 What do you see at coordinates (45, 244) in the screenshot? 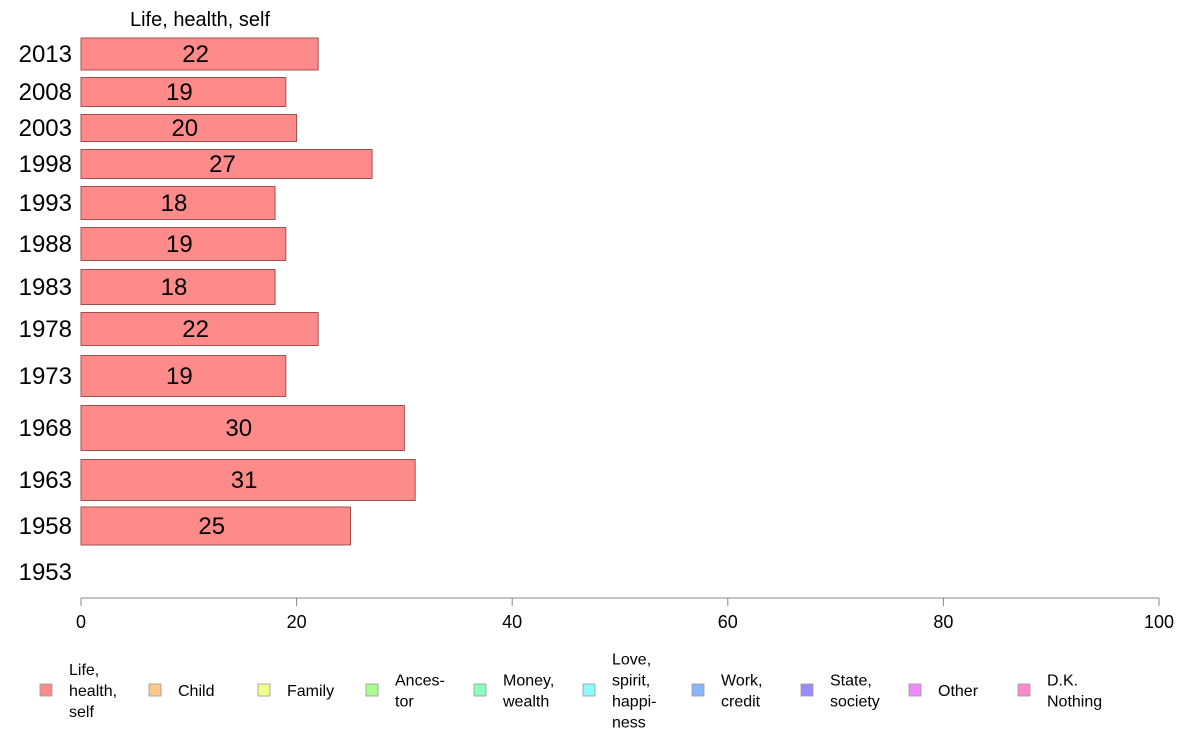
I see `y-tick-label: 1988` at bounding box center [45, 244].